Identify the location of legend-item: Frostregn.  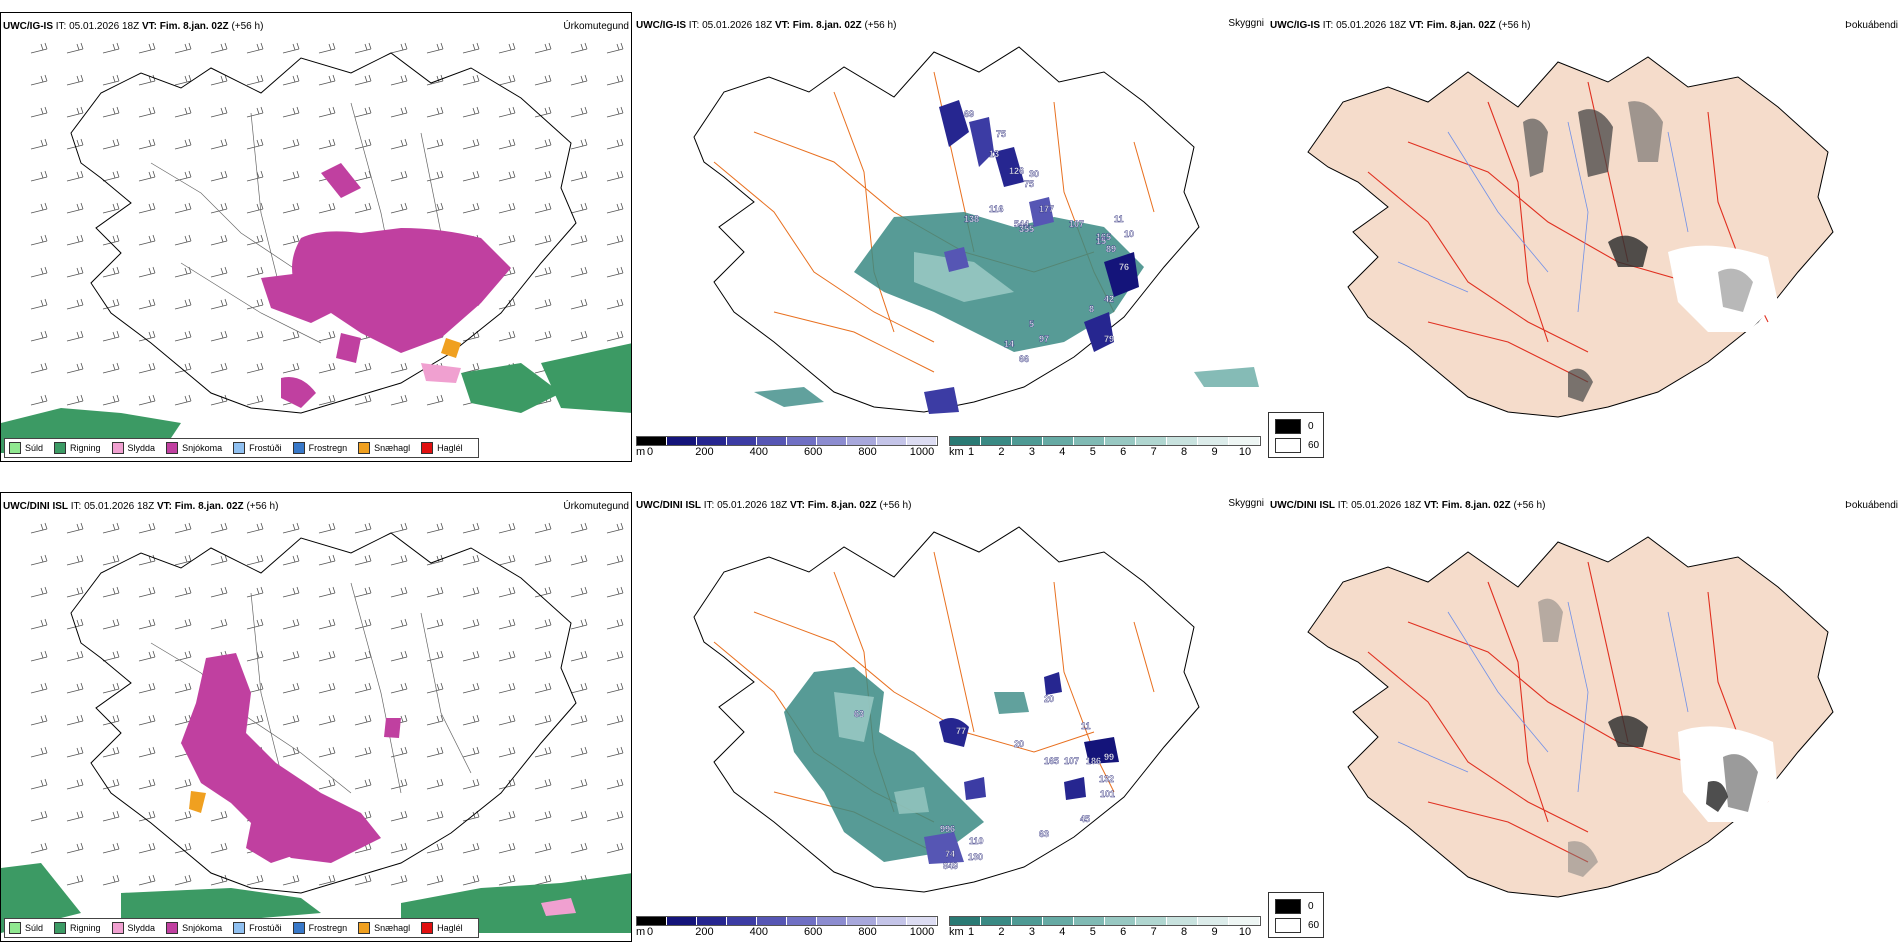
(319, 448).